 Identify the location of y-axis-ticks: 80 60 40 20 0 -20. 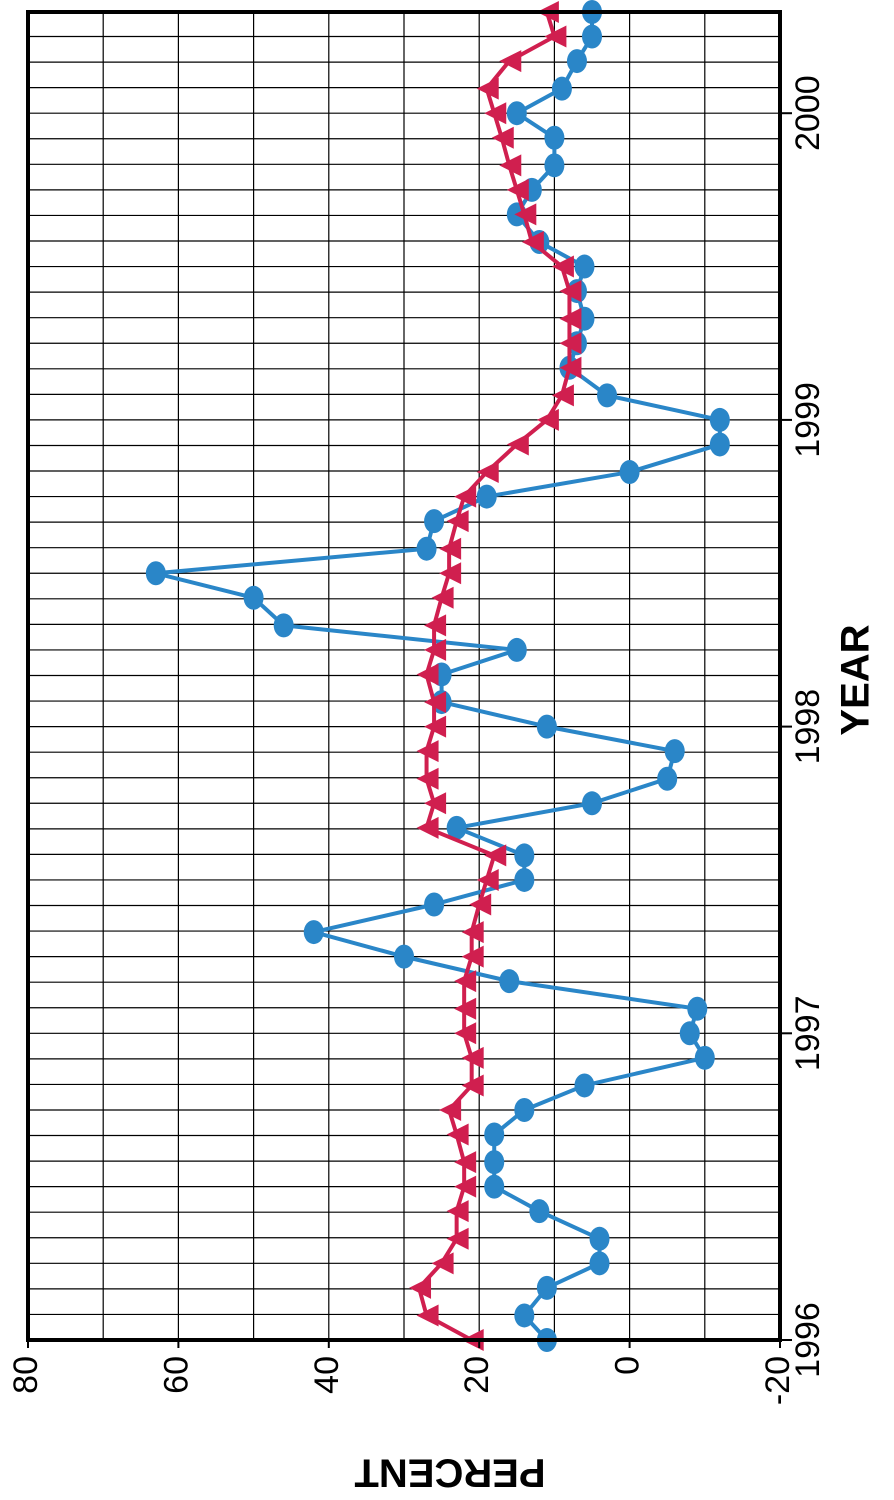
(402, 1372).